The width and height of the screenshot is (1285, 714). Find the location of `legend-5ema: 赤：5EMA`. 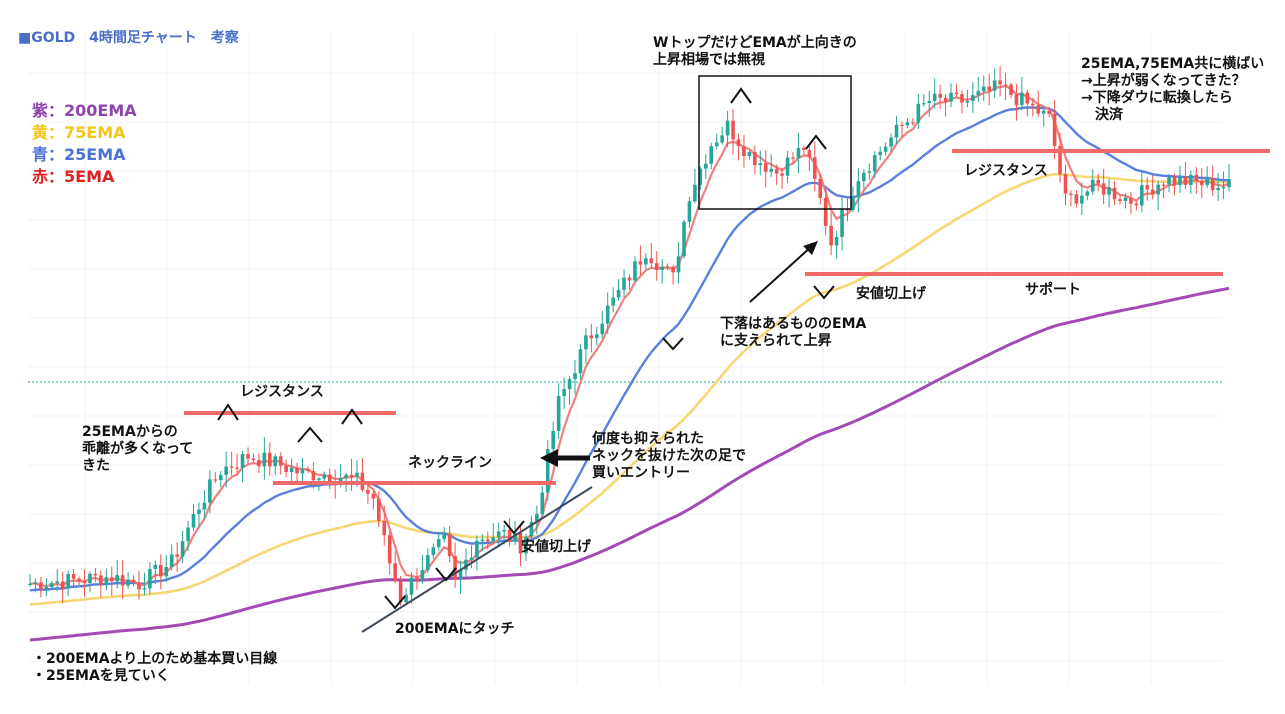

legend-5ema: 赤：5EMA is located at coordinates (73, 176).